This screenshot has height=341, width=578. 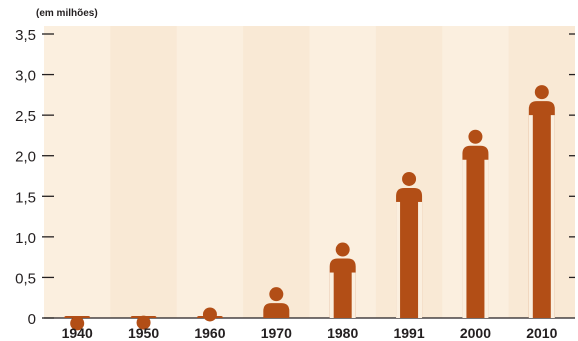 I want to click on y-tick-label: 2,5, so click(x=25, y=116).